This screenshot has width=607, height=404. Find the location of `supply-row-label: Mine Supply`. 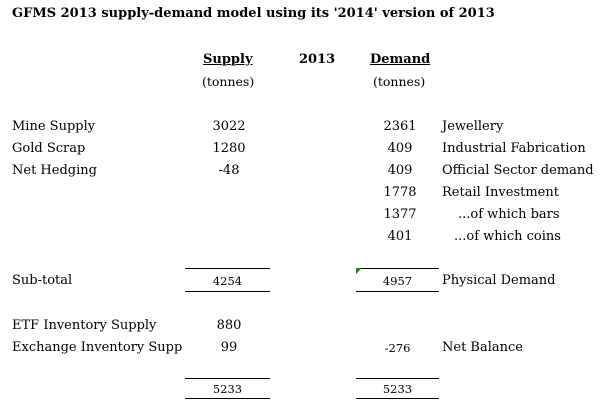

supply-row-label: Mine Supply is located at coordinates (54, 126).